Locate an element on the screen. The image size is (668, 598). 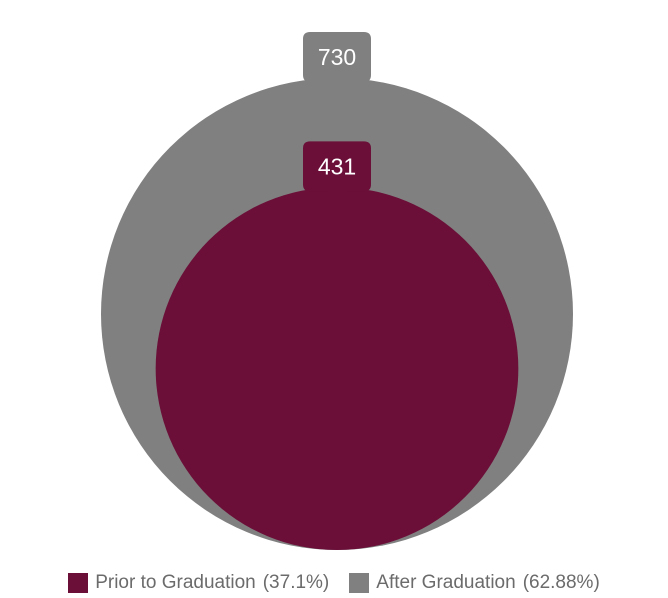
data-label: 431 is located at coordinates (337, 166).